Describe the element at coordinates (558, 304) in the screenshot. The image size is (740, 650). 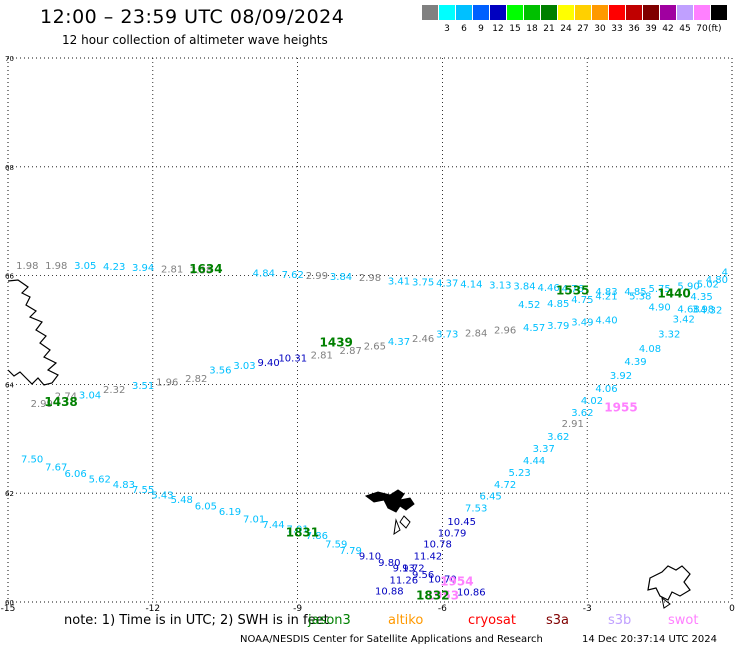
I see `wave-height-value: 4.85` at that location.